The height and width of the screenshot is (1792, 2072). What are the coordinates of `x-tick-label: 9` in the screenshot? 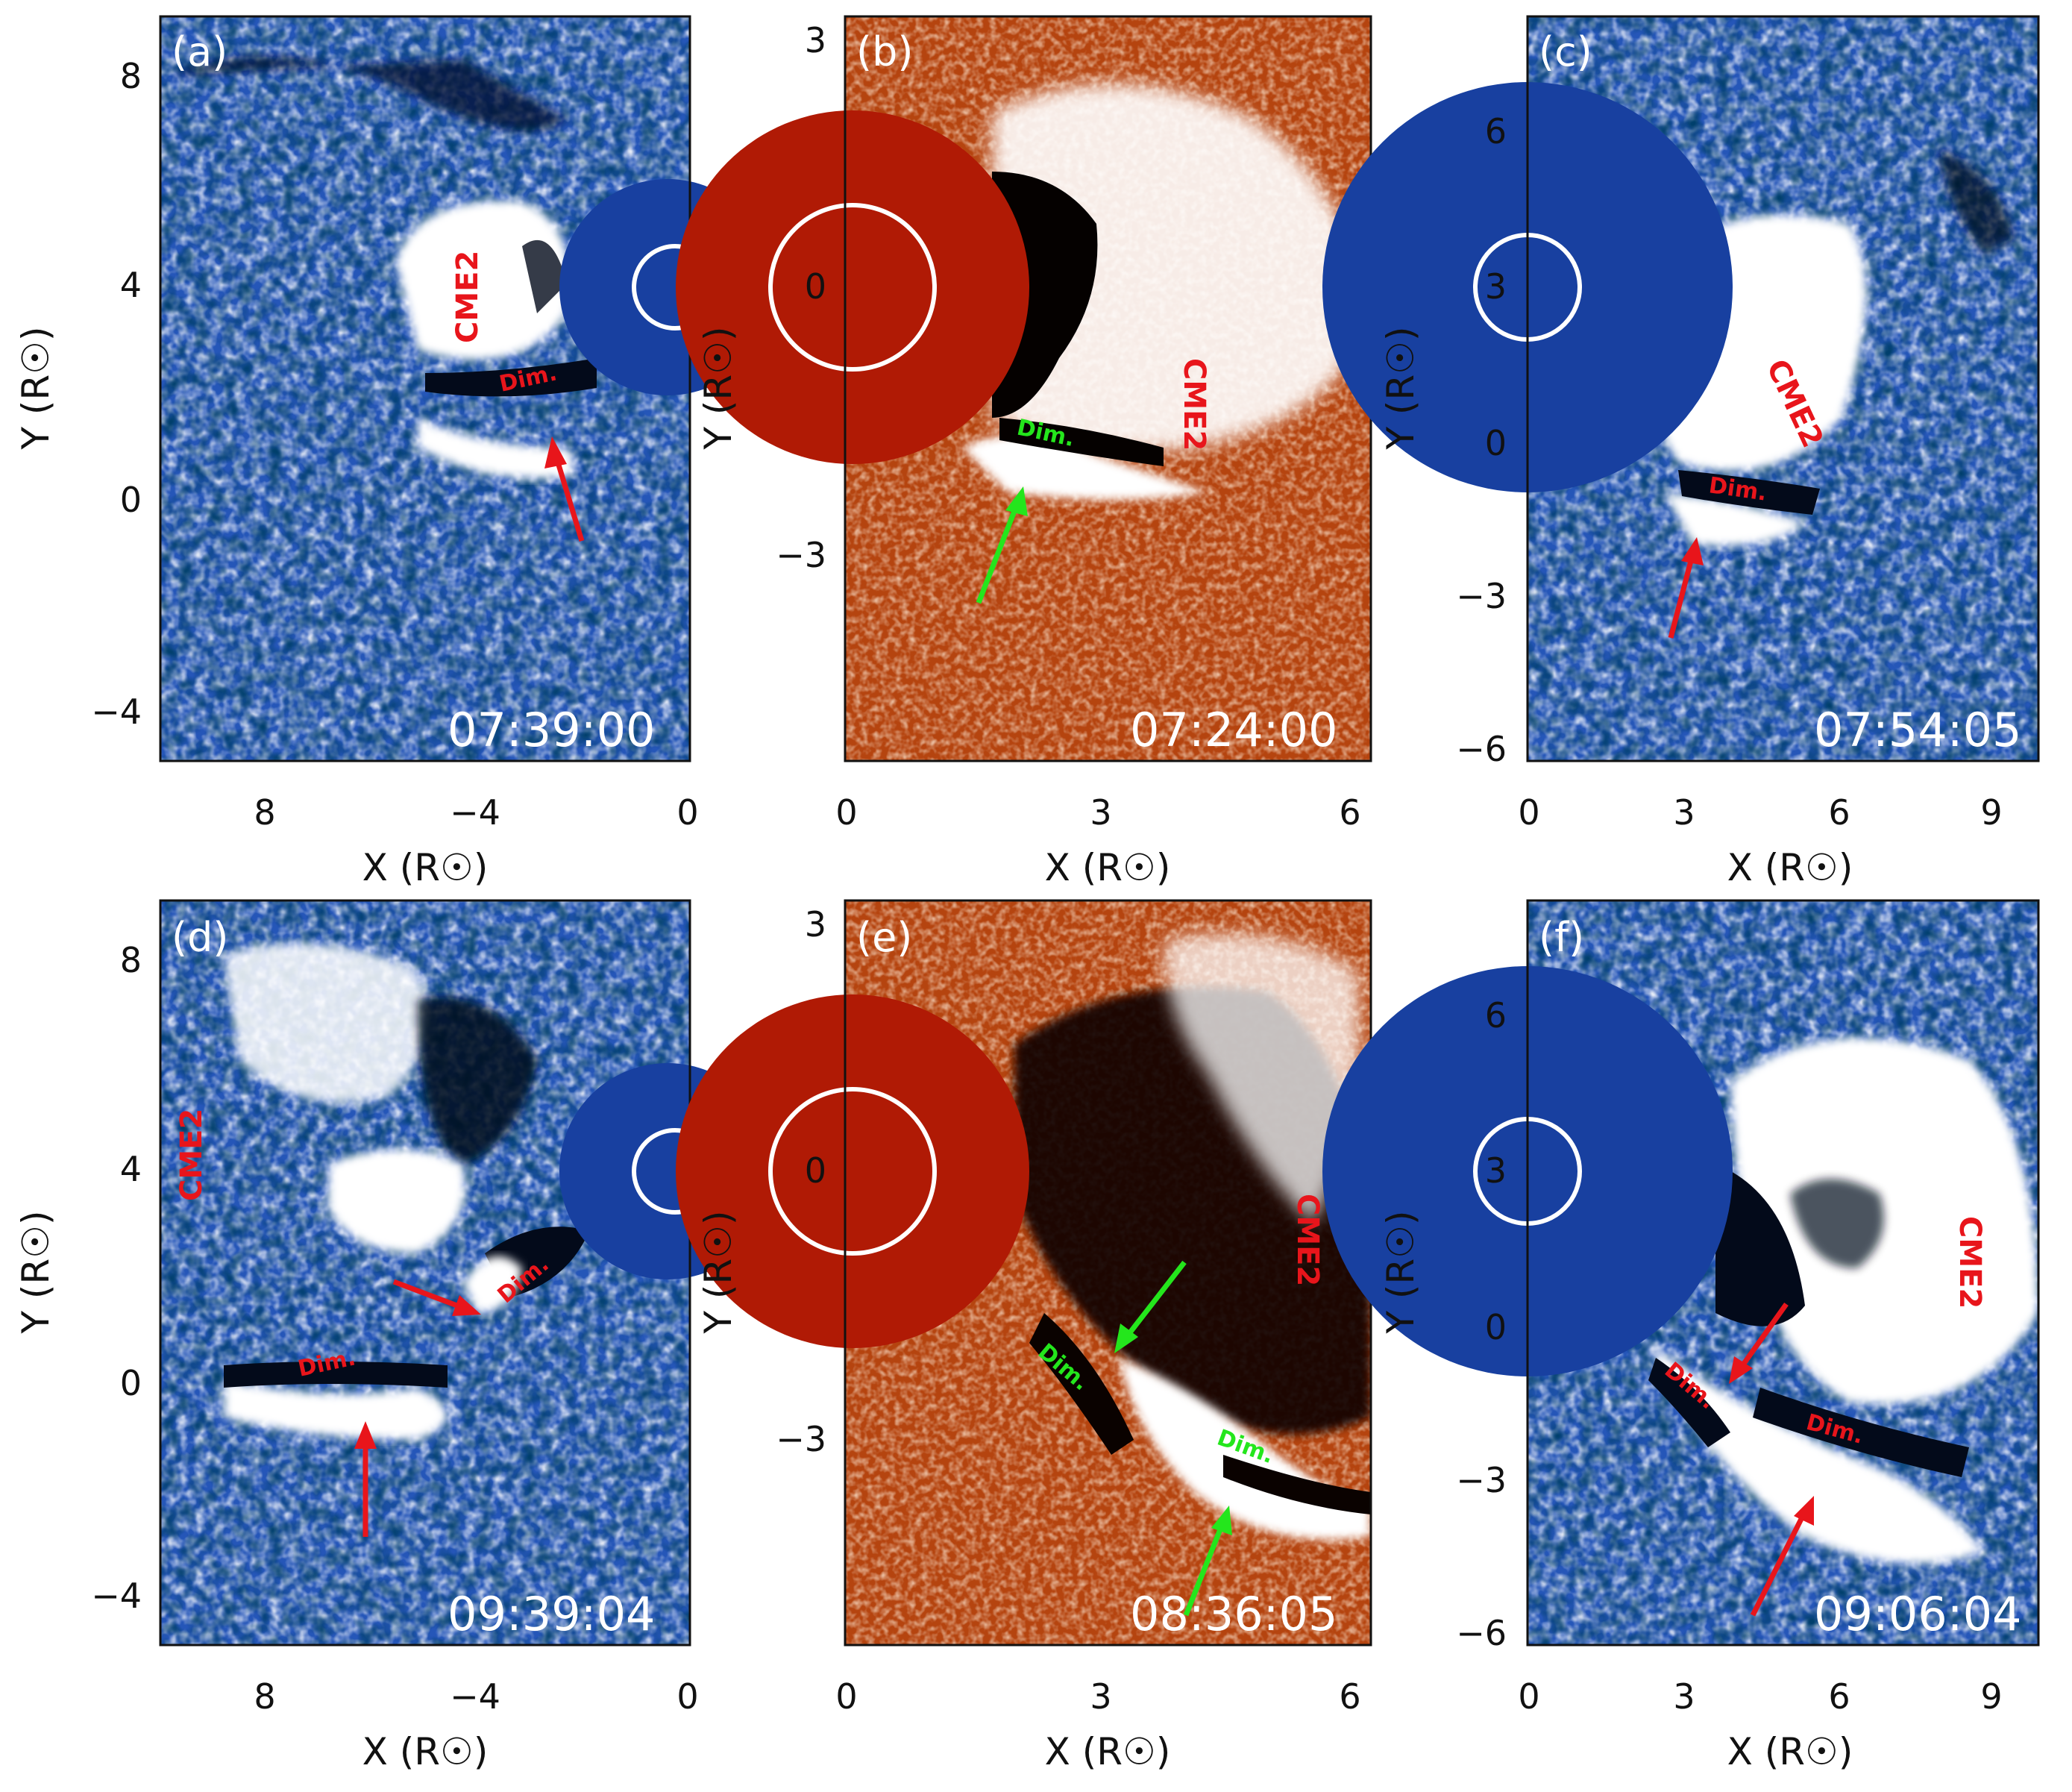 It's located at (1991, 812).